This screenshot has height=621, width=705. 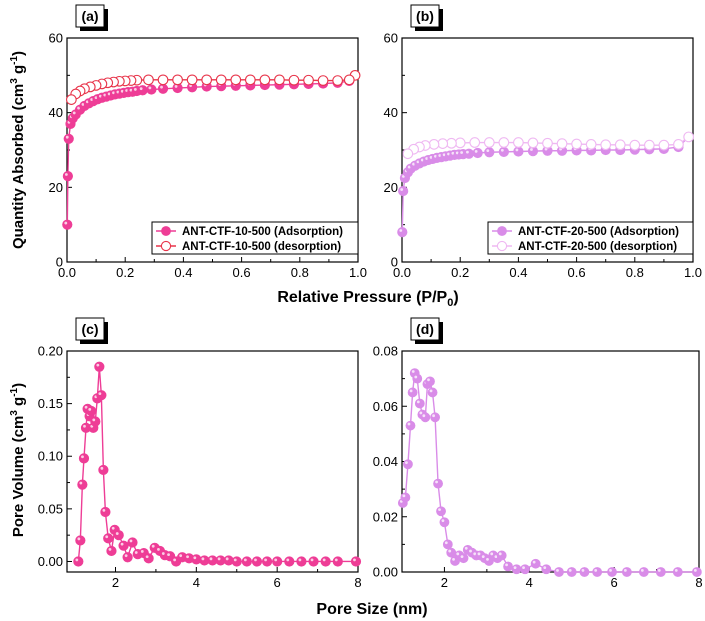 What do you see at coordinates (357, 582) in the screenshot?
I see `x-tick-label: 8` at bounding box center [357, 582].